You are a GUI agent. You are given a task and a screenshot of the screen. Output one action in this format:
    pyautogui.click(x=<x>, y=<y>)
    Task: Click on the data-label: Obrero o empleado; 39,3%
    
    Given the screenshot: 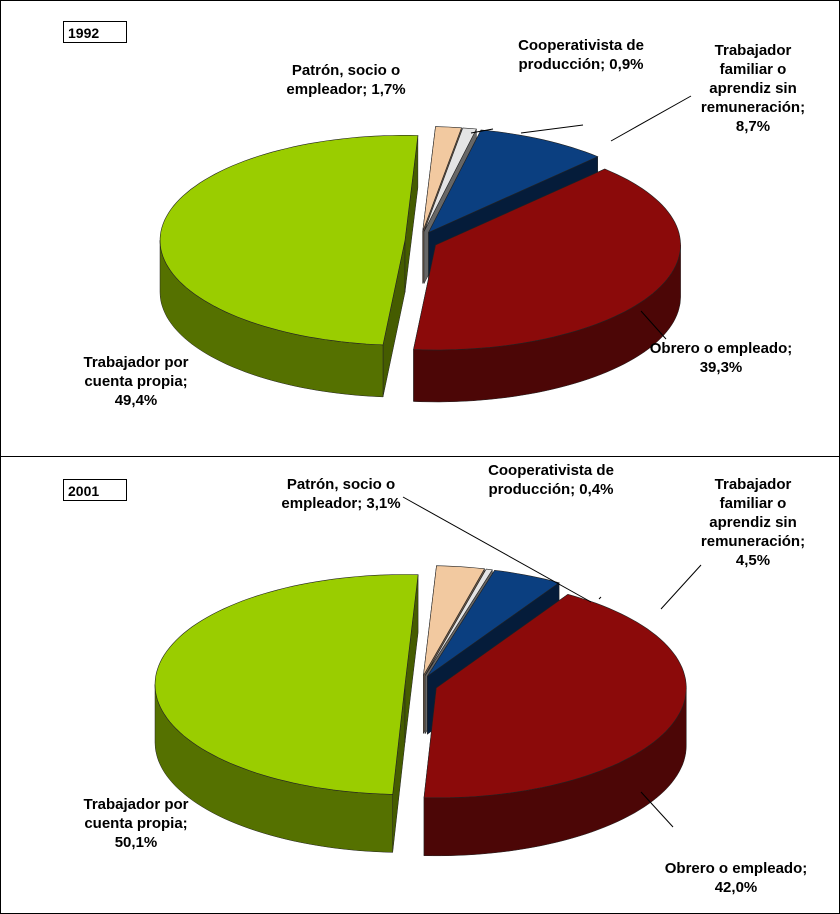 What is the action you would take?
    pyautogui.click(x=721, y=358)
    